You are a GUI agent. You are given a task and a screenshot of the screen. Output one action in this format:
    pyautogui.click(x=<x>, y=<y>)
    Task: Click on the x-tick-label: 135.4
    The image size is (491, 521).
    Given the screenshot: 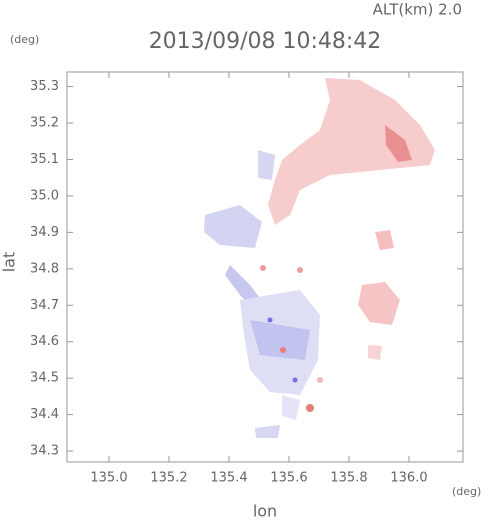 What is the action you would take?
    pyautogui.click(x=228, y=478)
    